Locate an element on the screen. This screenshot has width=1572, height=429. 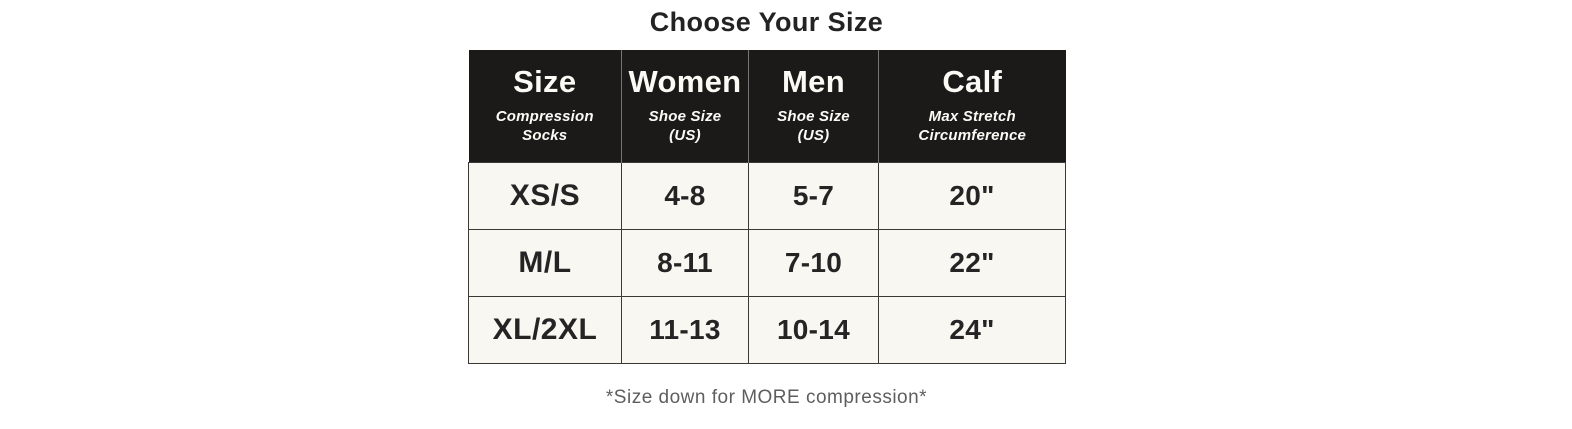
cell-calf-xl-2xl: 24" is located at coordinates (972, 329).